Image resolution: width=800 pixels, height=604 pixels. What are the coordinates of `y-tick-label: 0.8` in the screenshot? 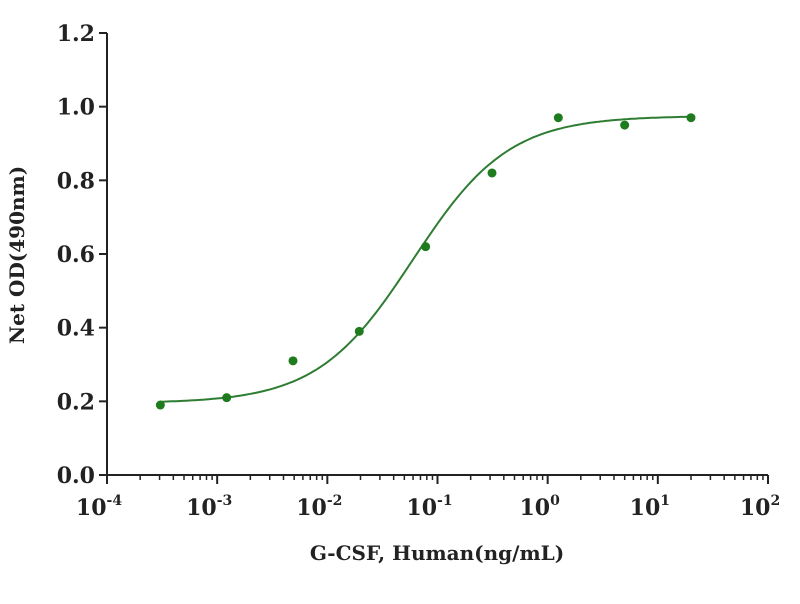 It's located at (76, 181).